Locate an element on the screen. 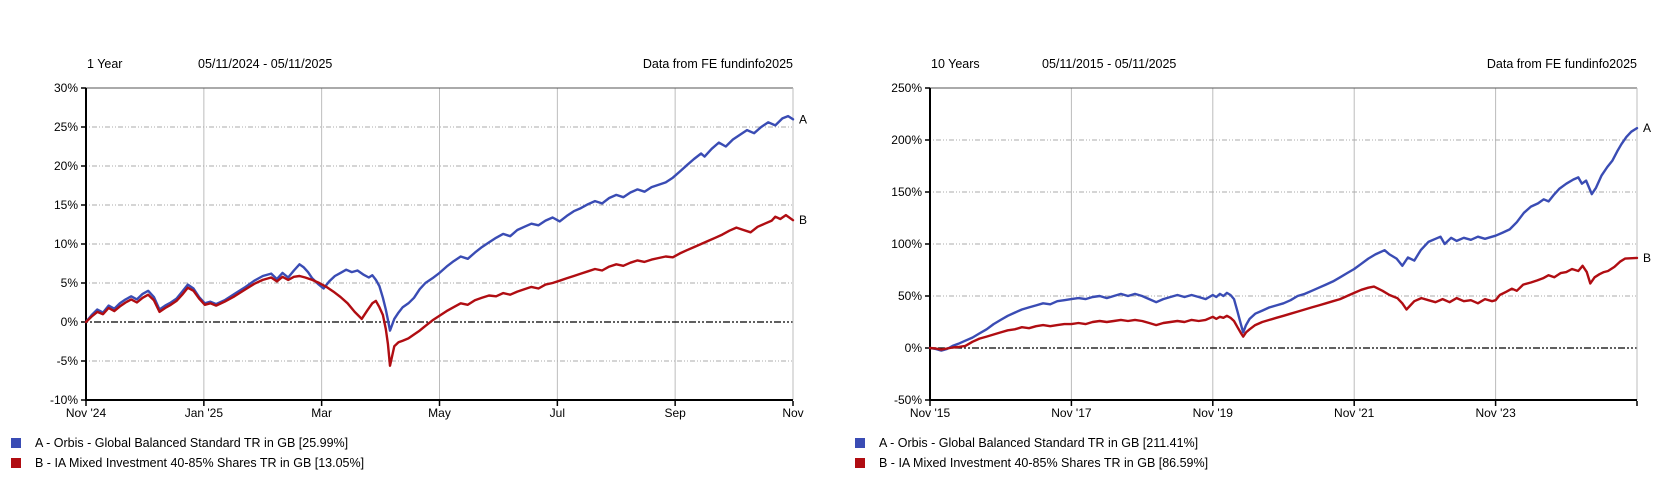 This screenshot has height=493, width=1658. svg-text: 50% is located at coordinates (910, 296).